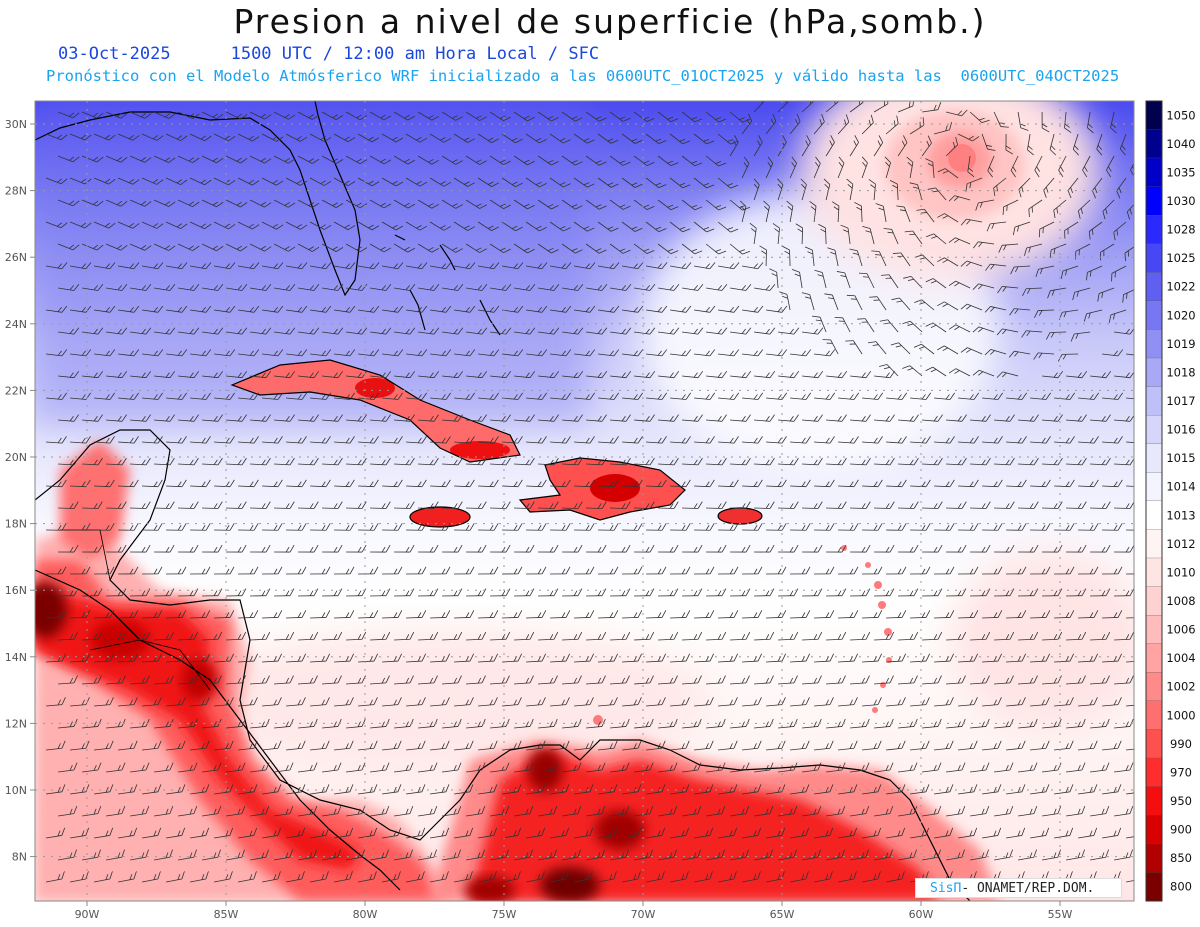 This screenshot has width=1200, height=927. I want to click on colorbar-label: 1010, so click(1180, 572).